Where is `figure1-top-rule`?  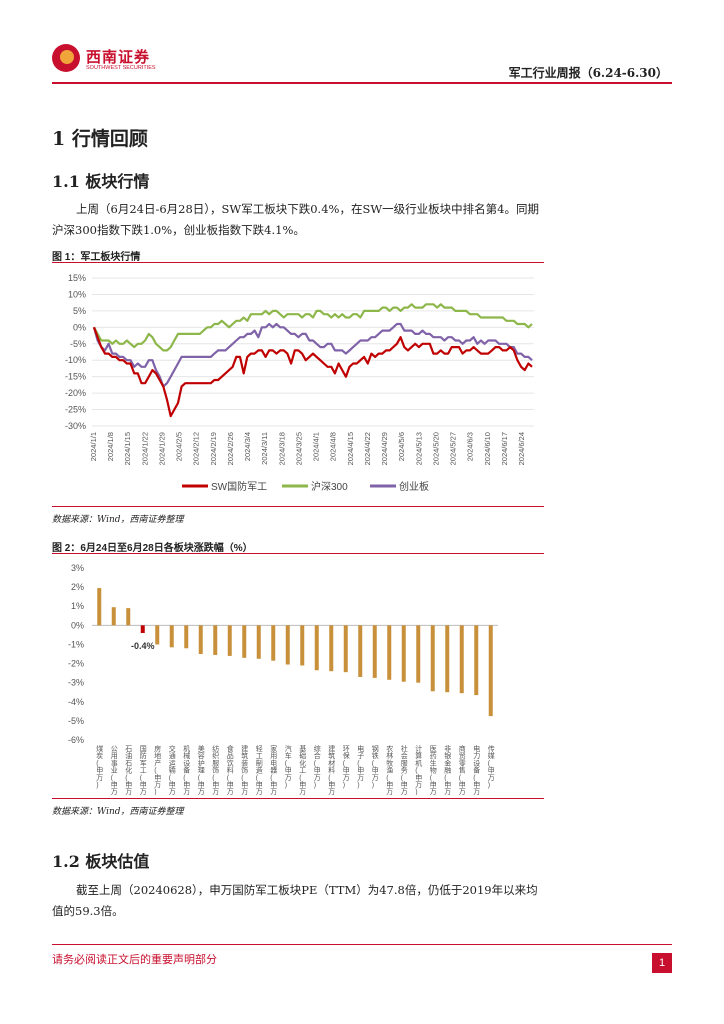
figure1-top-rule is located at coordinates (298, 262).